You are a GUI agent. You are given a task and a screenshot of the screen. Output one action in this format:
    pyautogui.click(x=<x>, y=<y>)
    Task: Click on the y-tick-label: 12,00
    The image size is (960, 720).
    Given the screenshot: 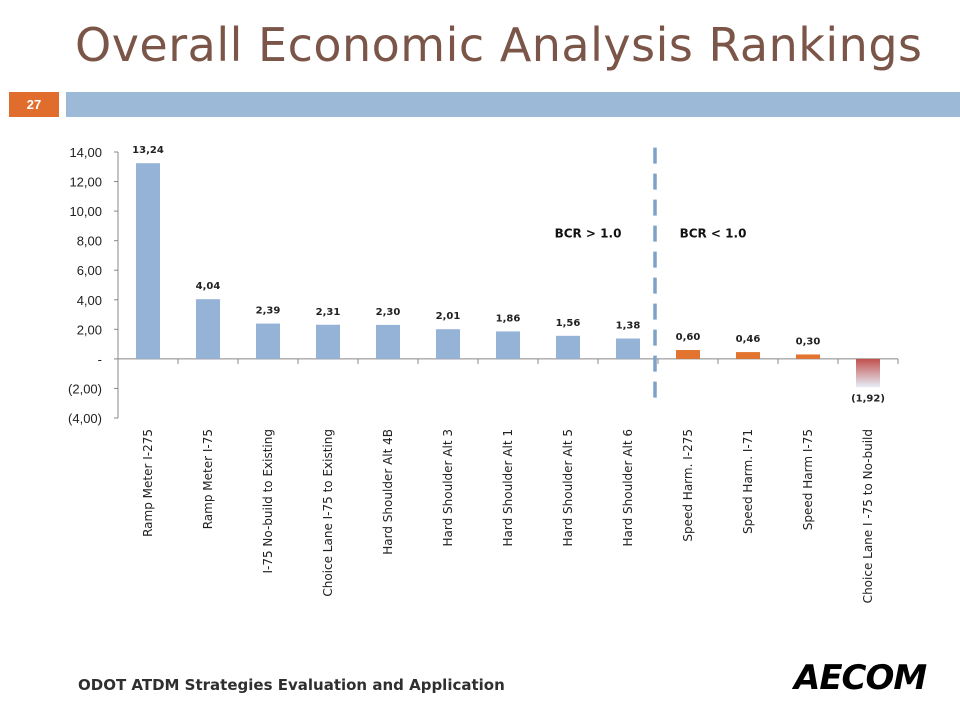 What is the action you would take?
    pyautogui.click(x=85, y=182)
    